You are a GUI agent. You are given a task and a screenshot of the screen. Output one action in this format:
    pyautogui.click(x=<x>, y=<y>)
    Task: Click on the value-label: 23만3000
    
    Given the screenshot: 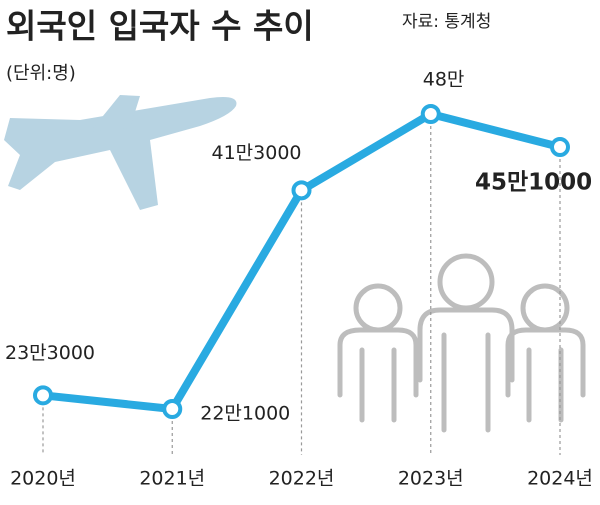 What is the action you would take?
    pyautogui.click(x=50, y=353)
    